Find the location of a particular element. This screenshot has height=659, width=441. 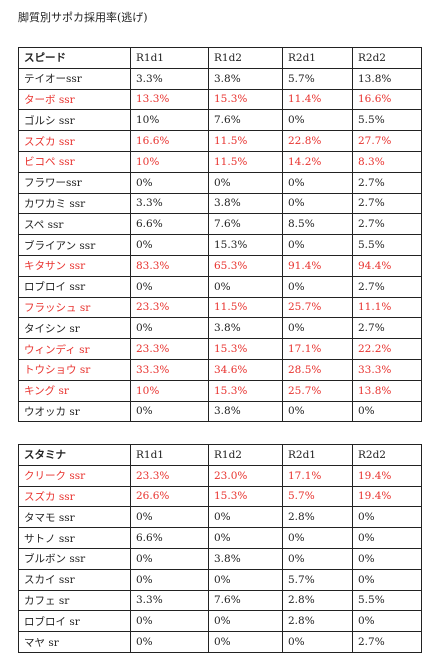

table-row: トウショウ sr 33.3% 34.6% 28.5% 33.3% is located at coordinates (220, 369).